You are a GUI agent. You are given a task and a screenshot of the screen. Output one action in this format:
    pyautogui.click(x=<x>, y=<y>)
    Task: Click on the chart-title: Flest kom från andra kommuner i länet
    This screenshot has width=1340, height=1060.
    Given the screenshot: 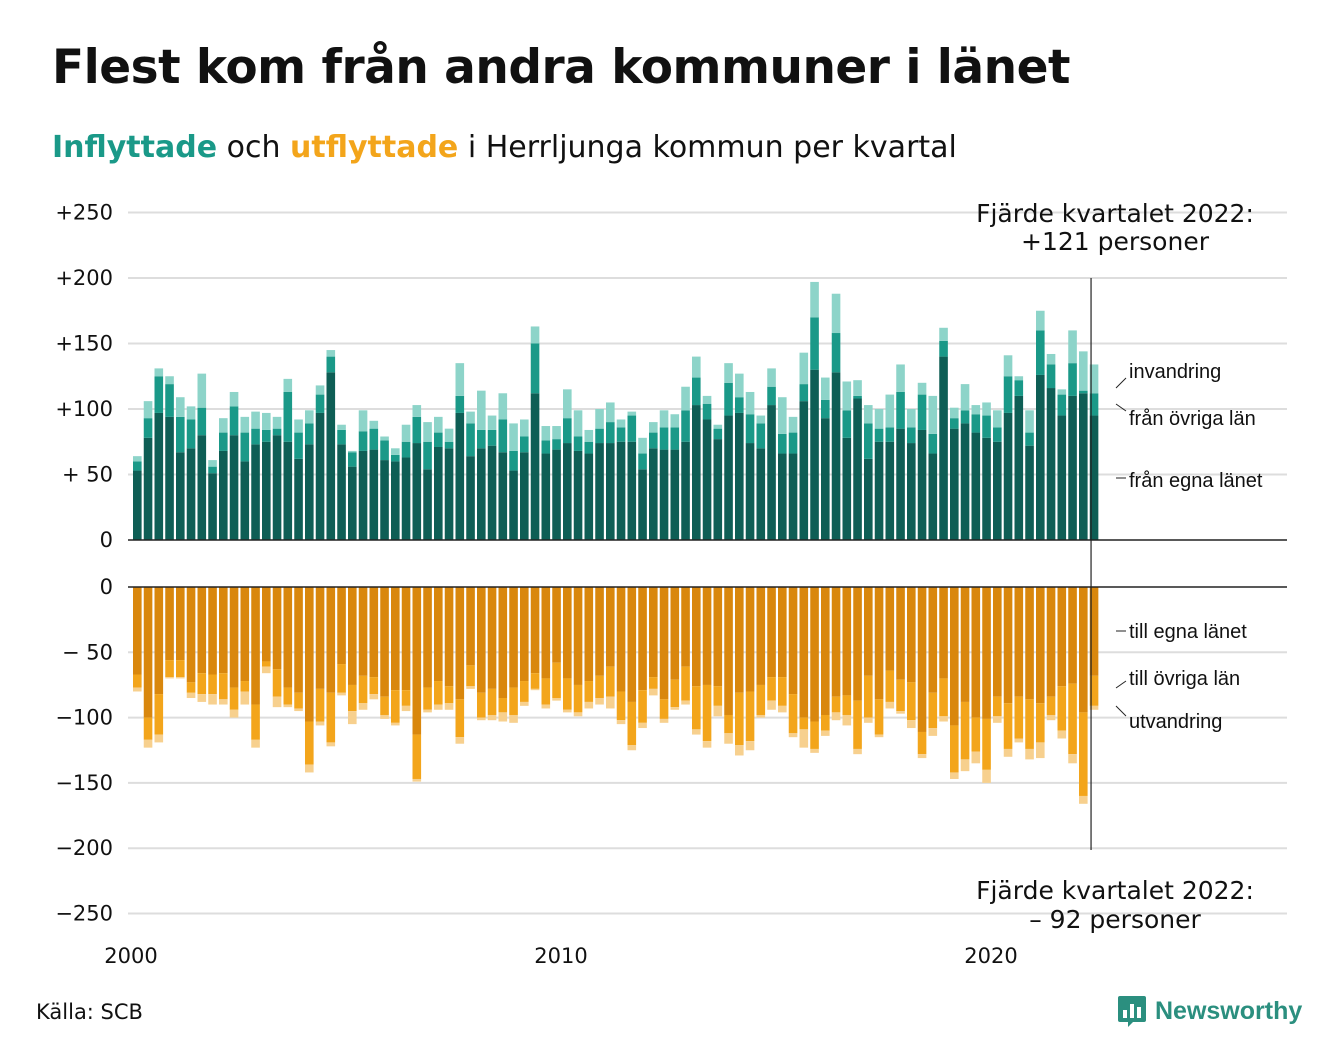 What is the action you would take?
    pyautogui.click(x=561, y=67)
    